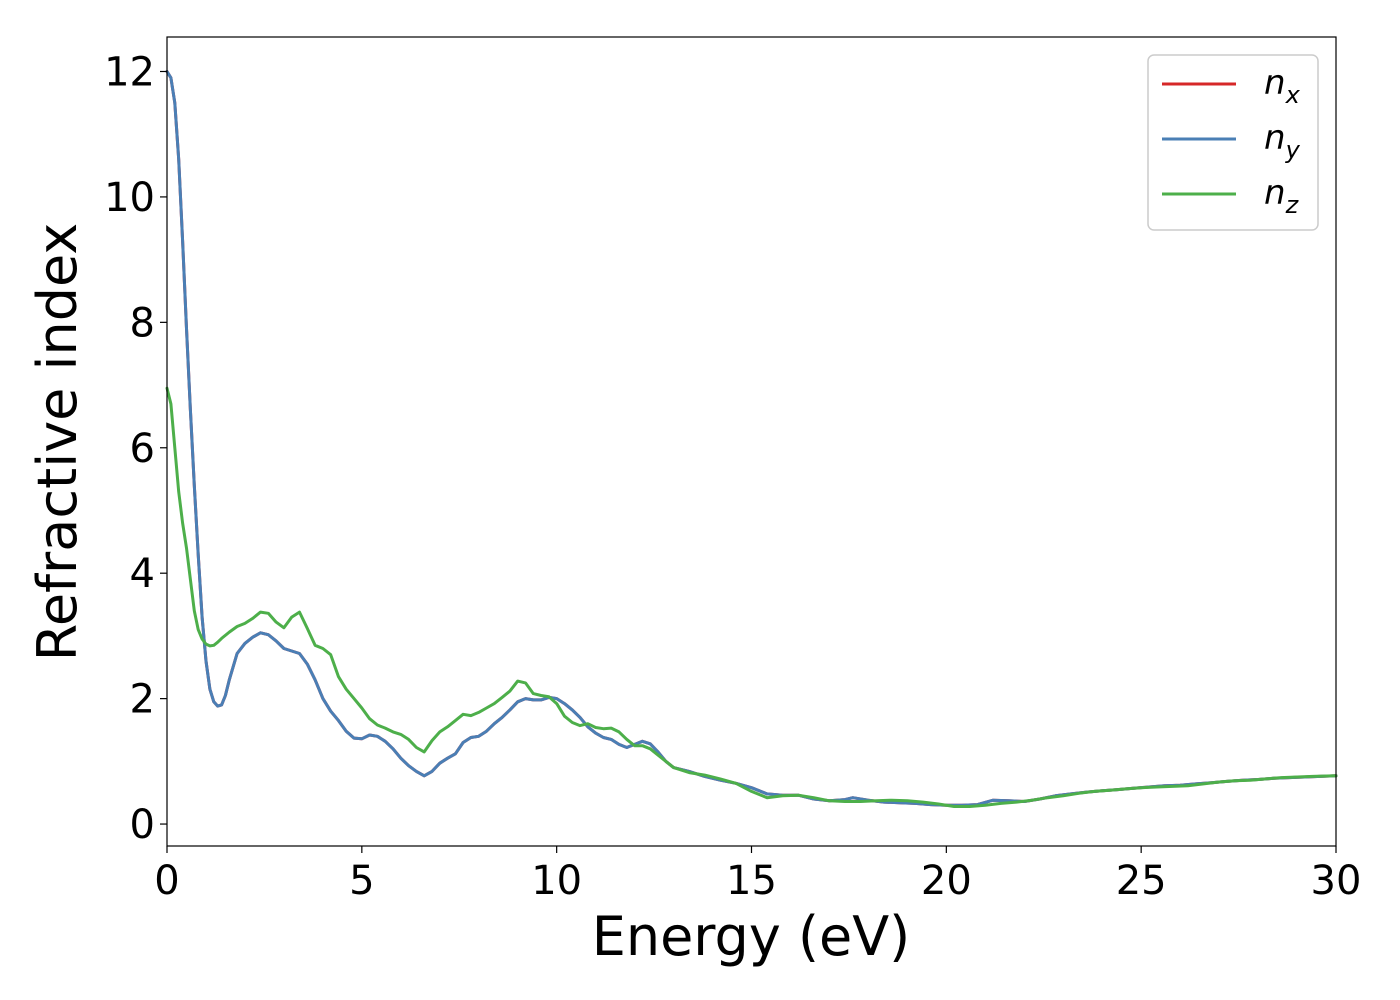 The width and height of the screenshot is (1400, 1000). Describe the element at coordinates (1233, 142) in the screenshot. I see `legend-box` at that location.